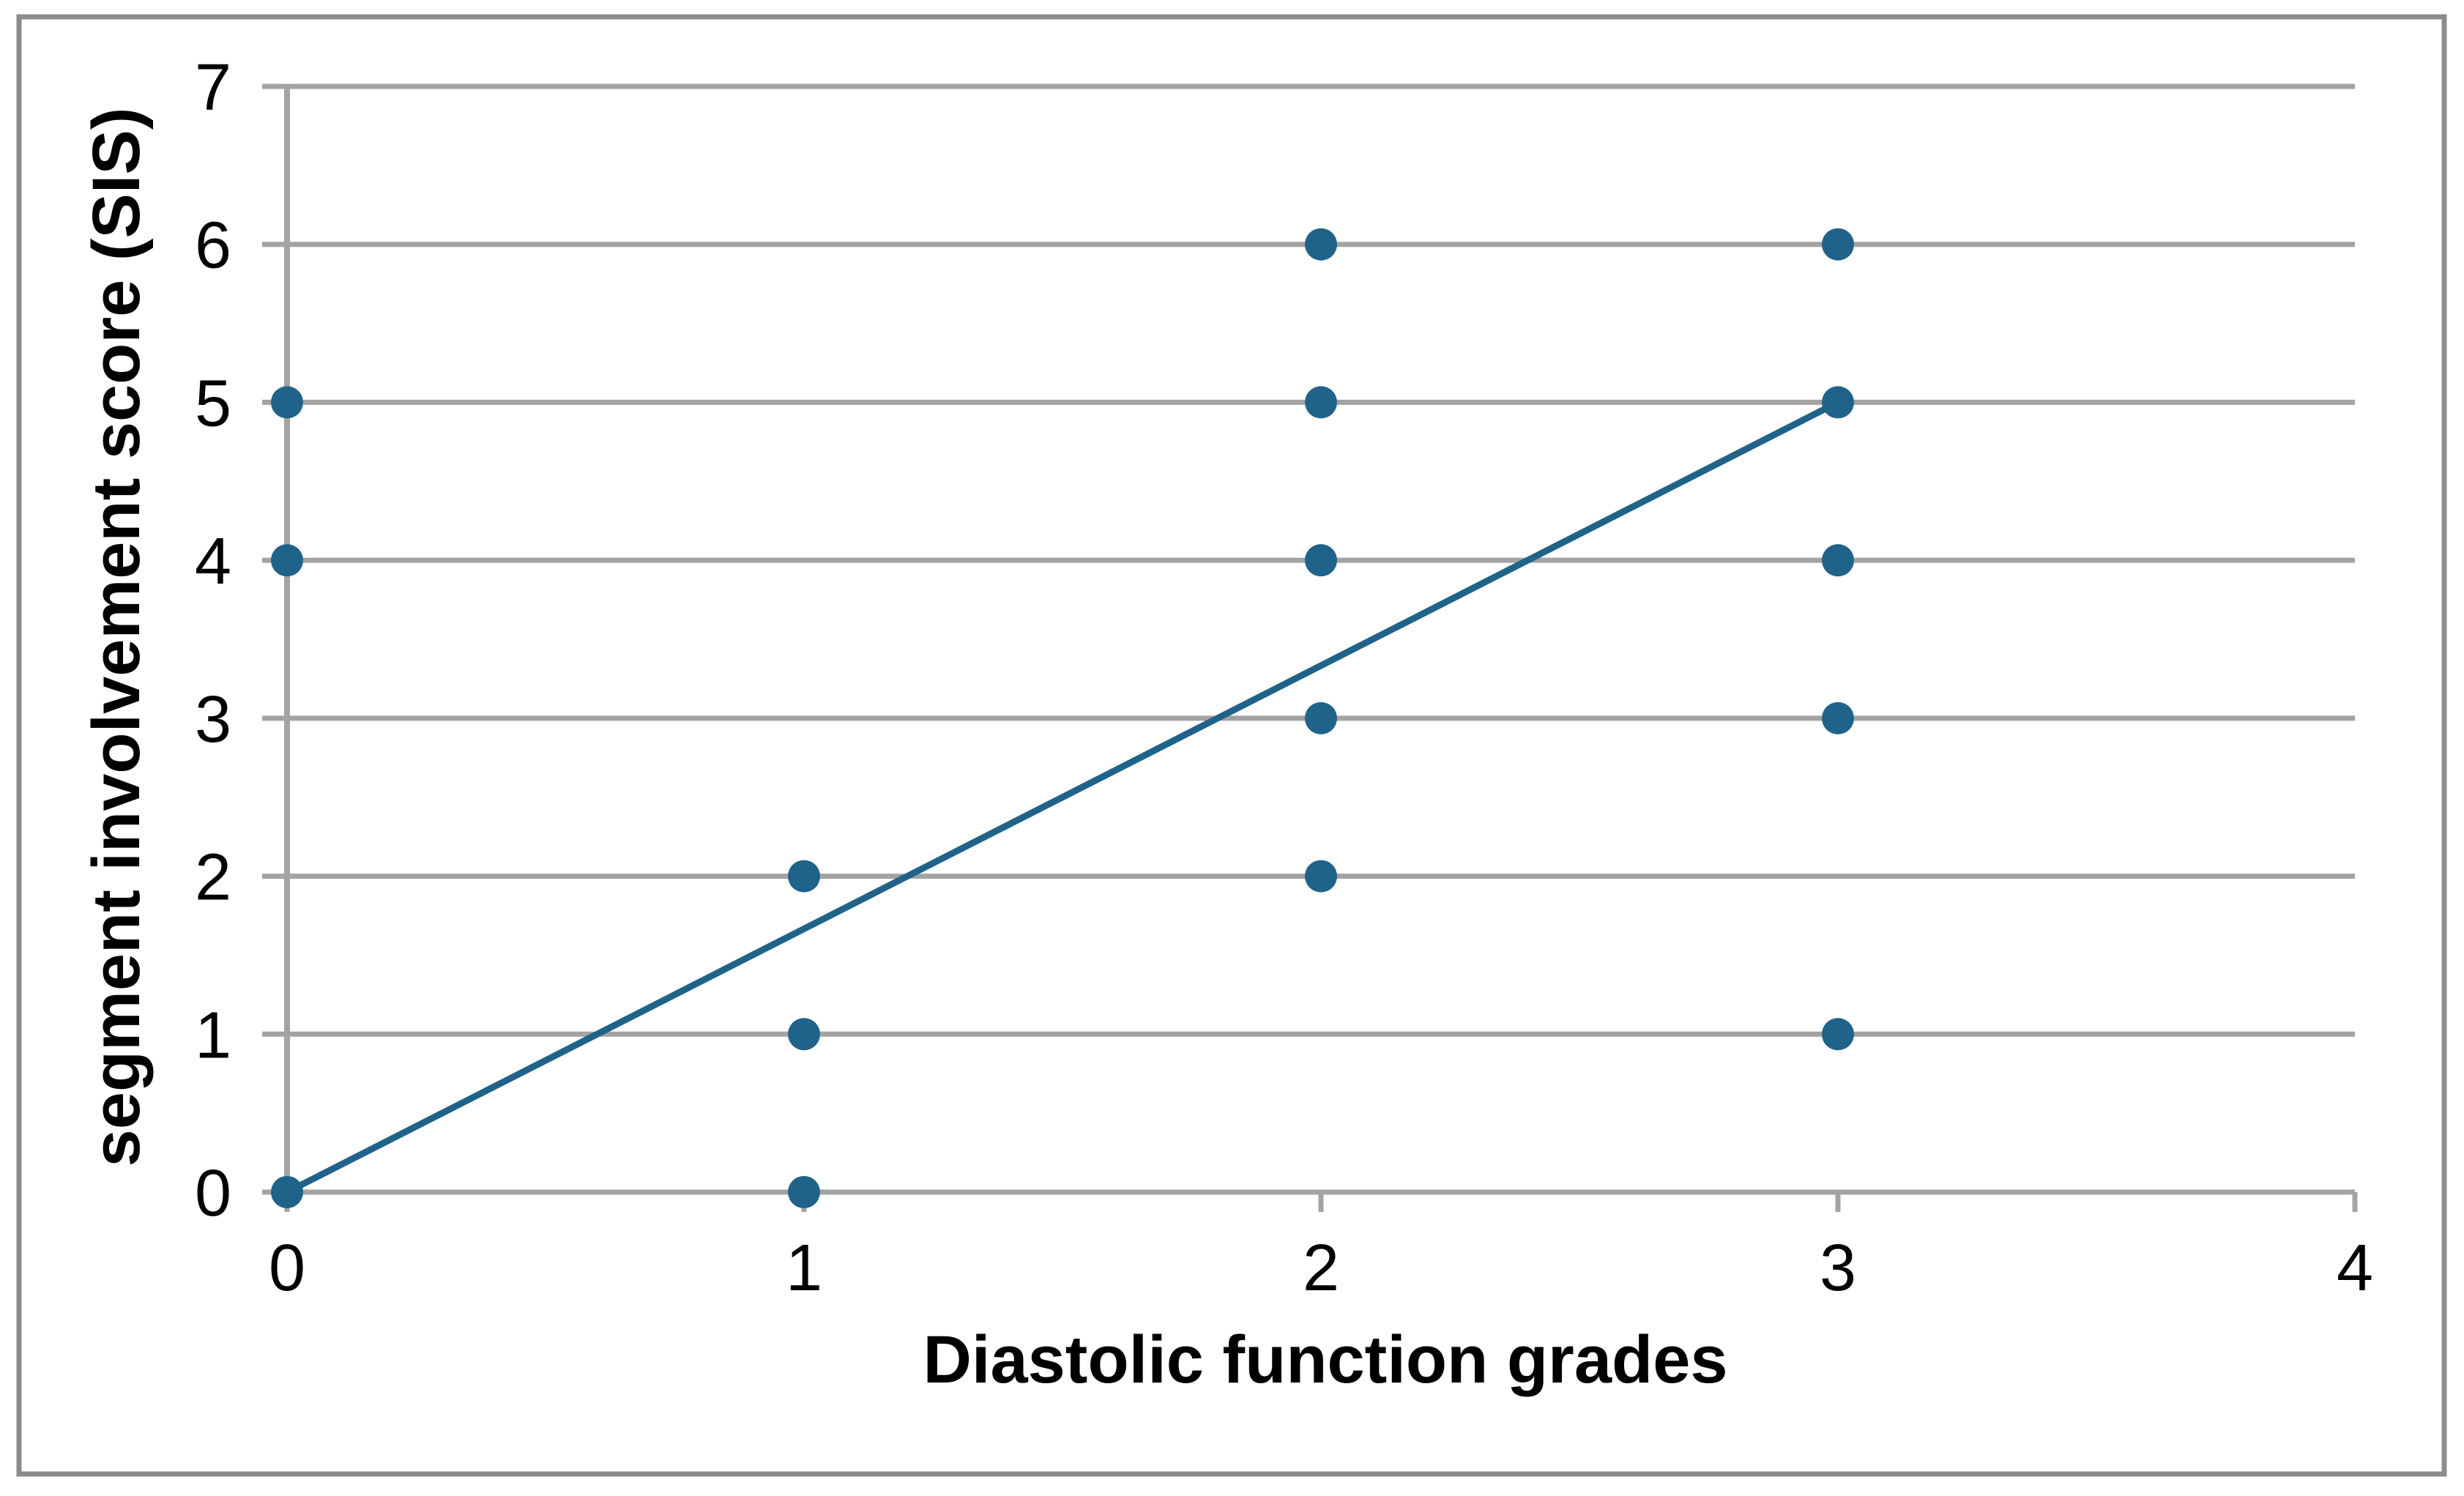 The width and height of the screenshot is (2464, 1496). I want to click on x-tick-label-1: 1, so click(804, 1268).